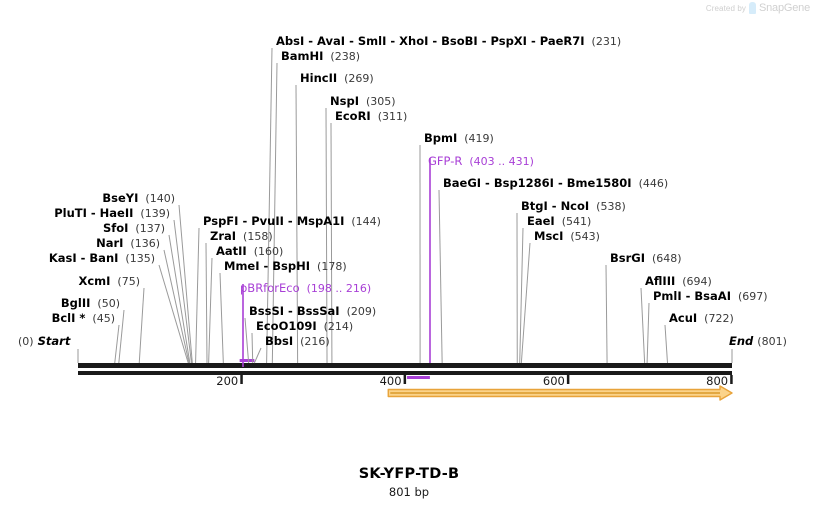 Image resolution: width=818 pixels, height=505 pixels. I want to click on enzyme-position: (305), so click(377, 101).